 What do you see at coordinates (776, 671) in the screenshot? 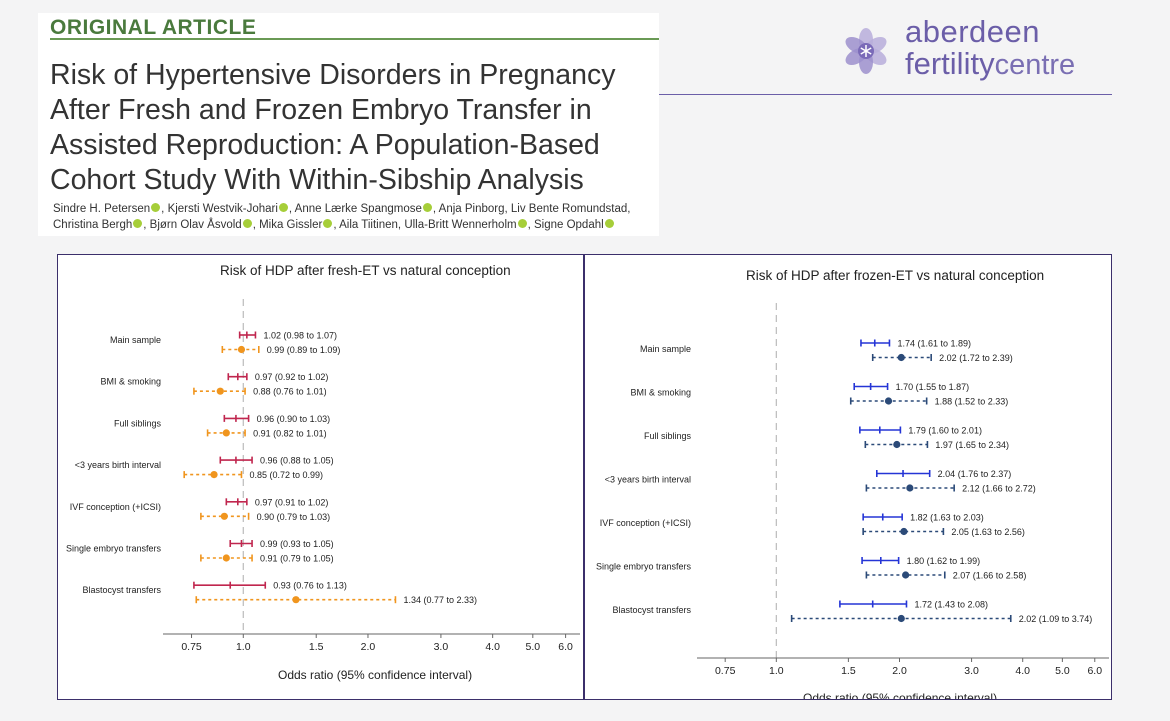
I see `x-tick-label: 1.0` at bounding box center [776, 671].